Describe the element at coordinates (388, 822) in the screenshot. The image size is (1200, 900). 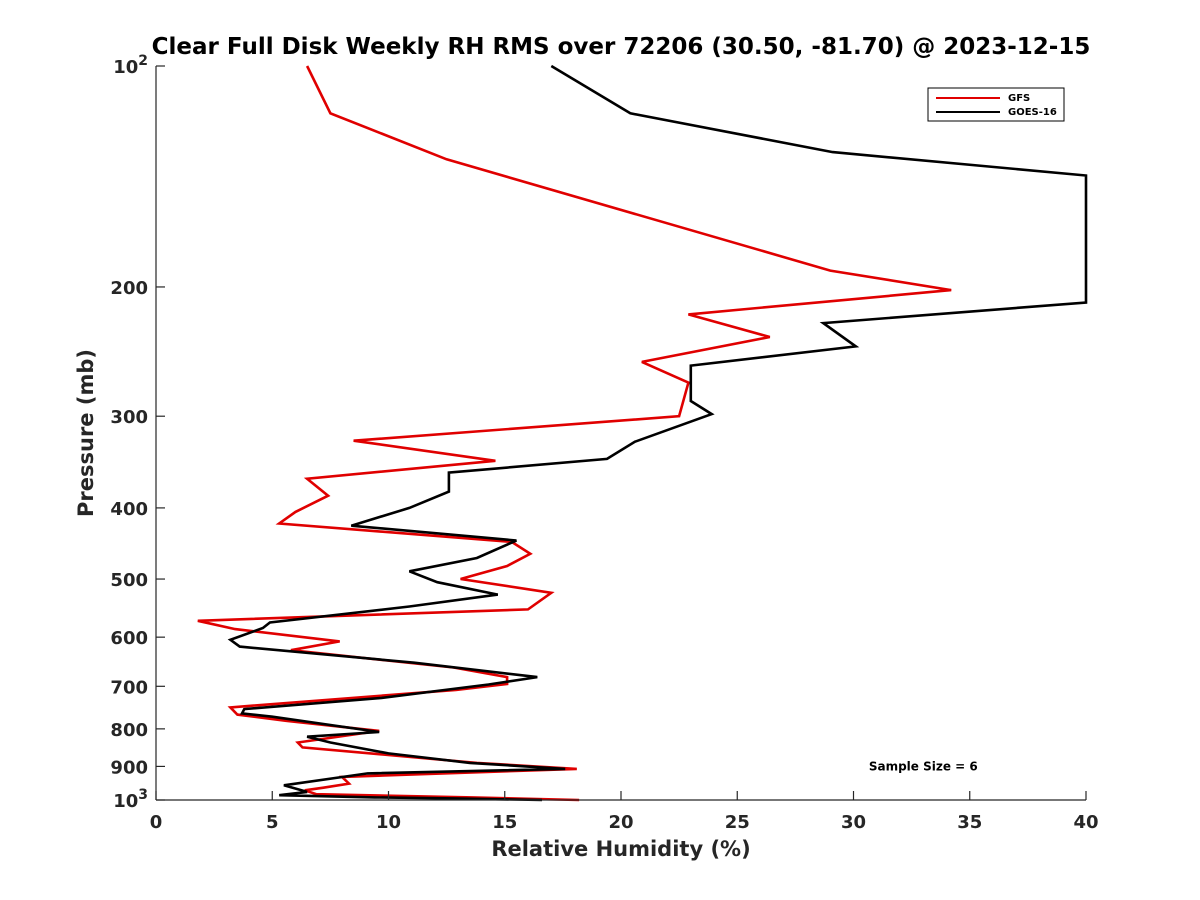
I see `x-tick-label: 10` at that location.